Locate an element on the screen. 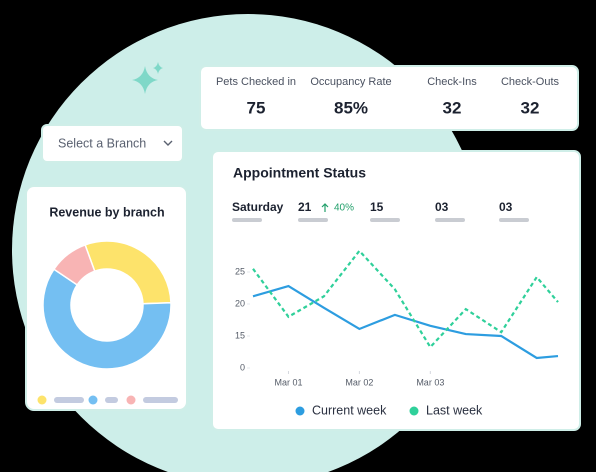 Image resolution: width=596 pixels, height=472 pixels. summary-item: 21 is located at coordinates (305, 207).